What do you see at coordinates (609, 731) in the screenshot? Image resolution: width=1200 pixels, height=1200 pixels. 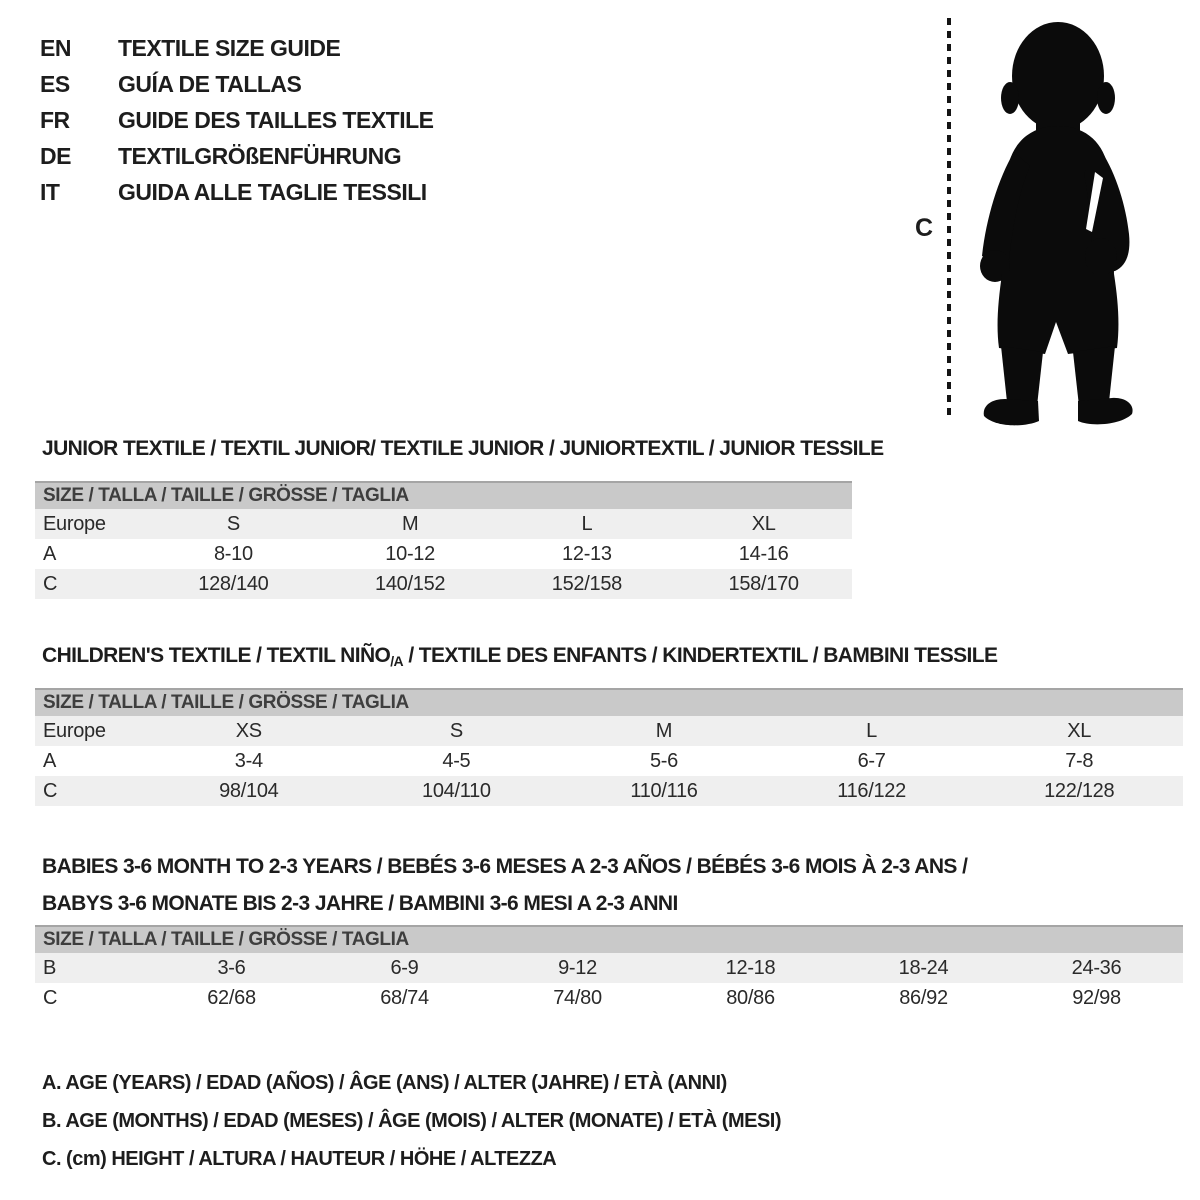 I see `table-row: Europe XS S M L XL` at bounding box center [609, 731].